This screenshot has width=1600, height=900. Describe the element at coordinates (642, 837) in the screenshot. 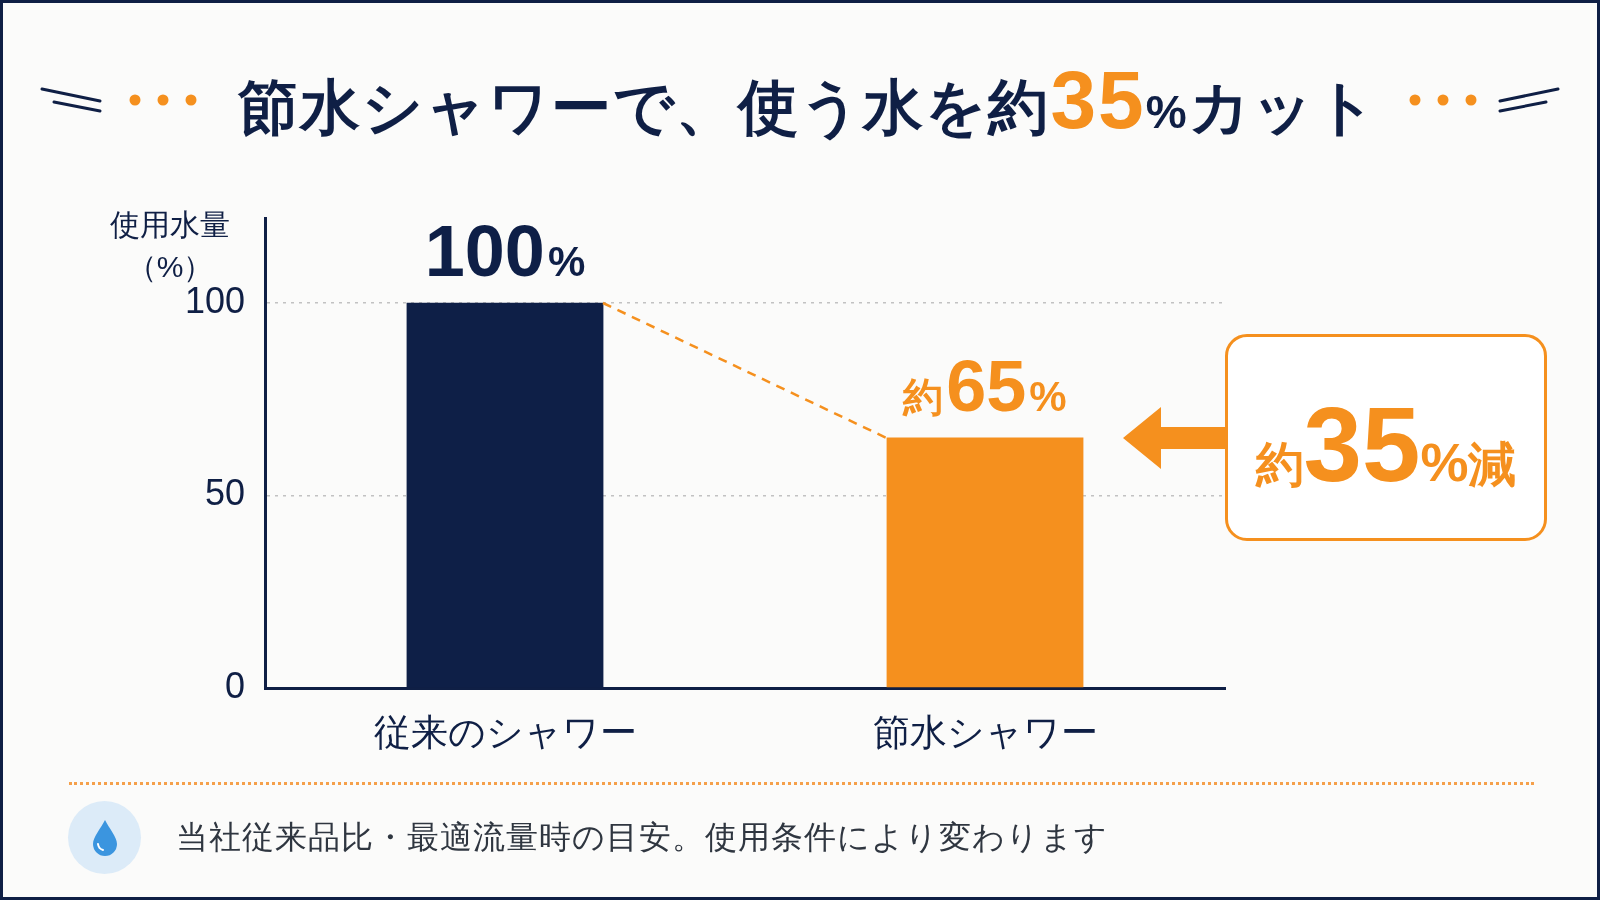

I see `text: 当社従来品比・最適流量時の目安。使用条件により変わります` at that location.